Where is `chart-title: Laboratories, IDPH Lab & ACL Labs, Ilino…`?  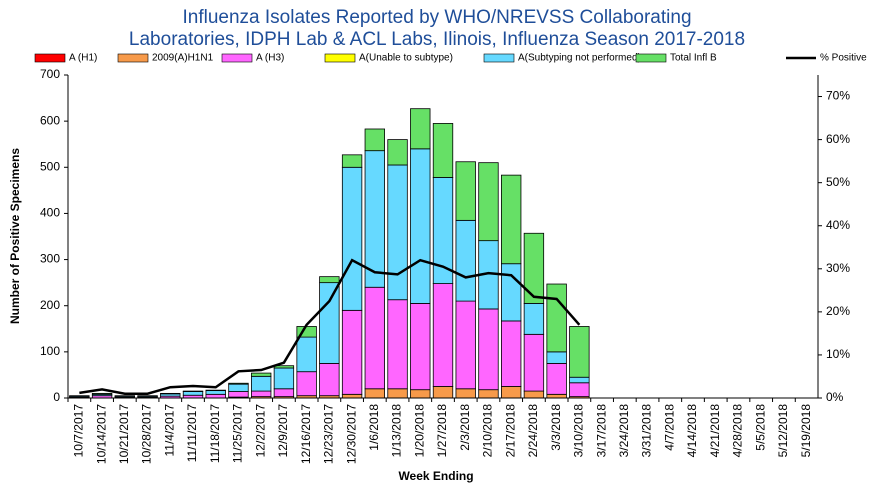
chart-title: Laboratories, IDPH Lab & ACL Labs, Ilino… is located at coordinates (437, 39).